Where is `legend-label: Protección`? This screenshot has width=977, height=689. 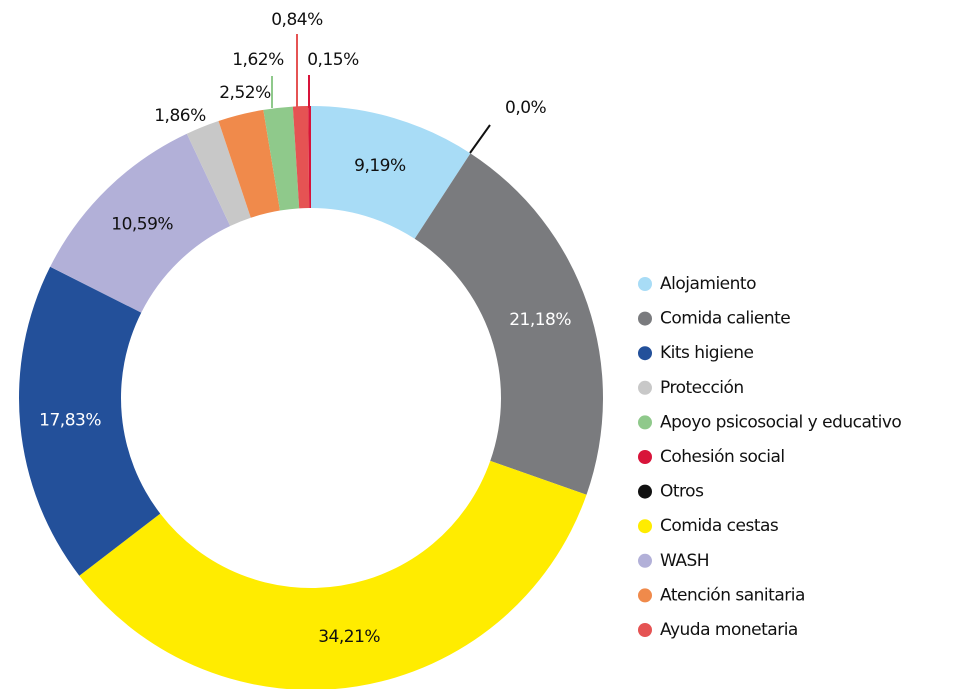
legend-label: Protección is located at coordinates (702, 388).